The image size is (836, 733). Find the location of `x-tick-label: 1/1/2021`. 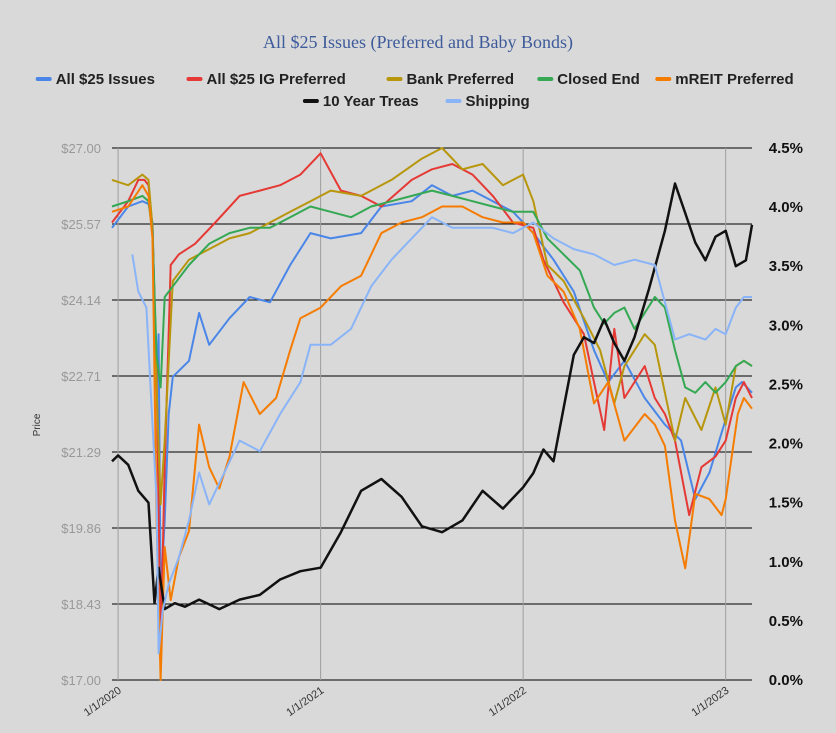

x-tick-label: 1/1/2021 is located at coordinates (305, 702).